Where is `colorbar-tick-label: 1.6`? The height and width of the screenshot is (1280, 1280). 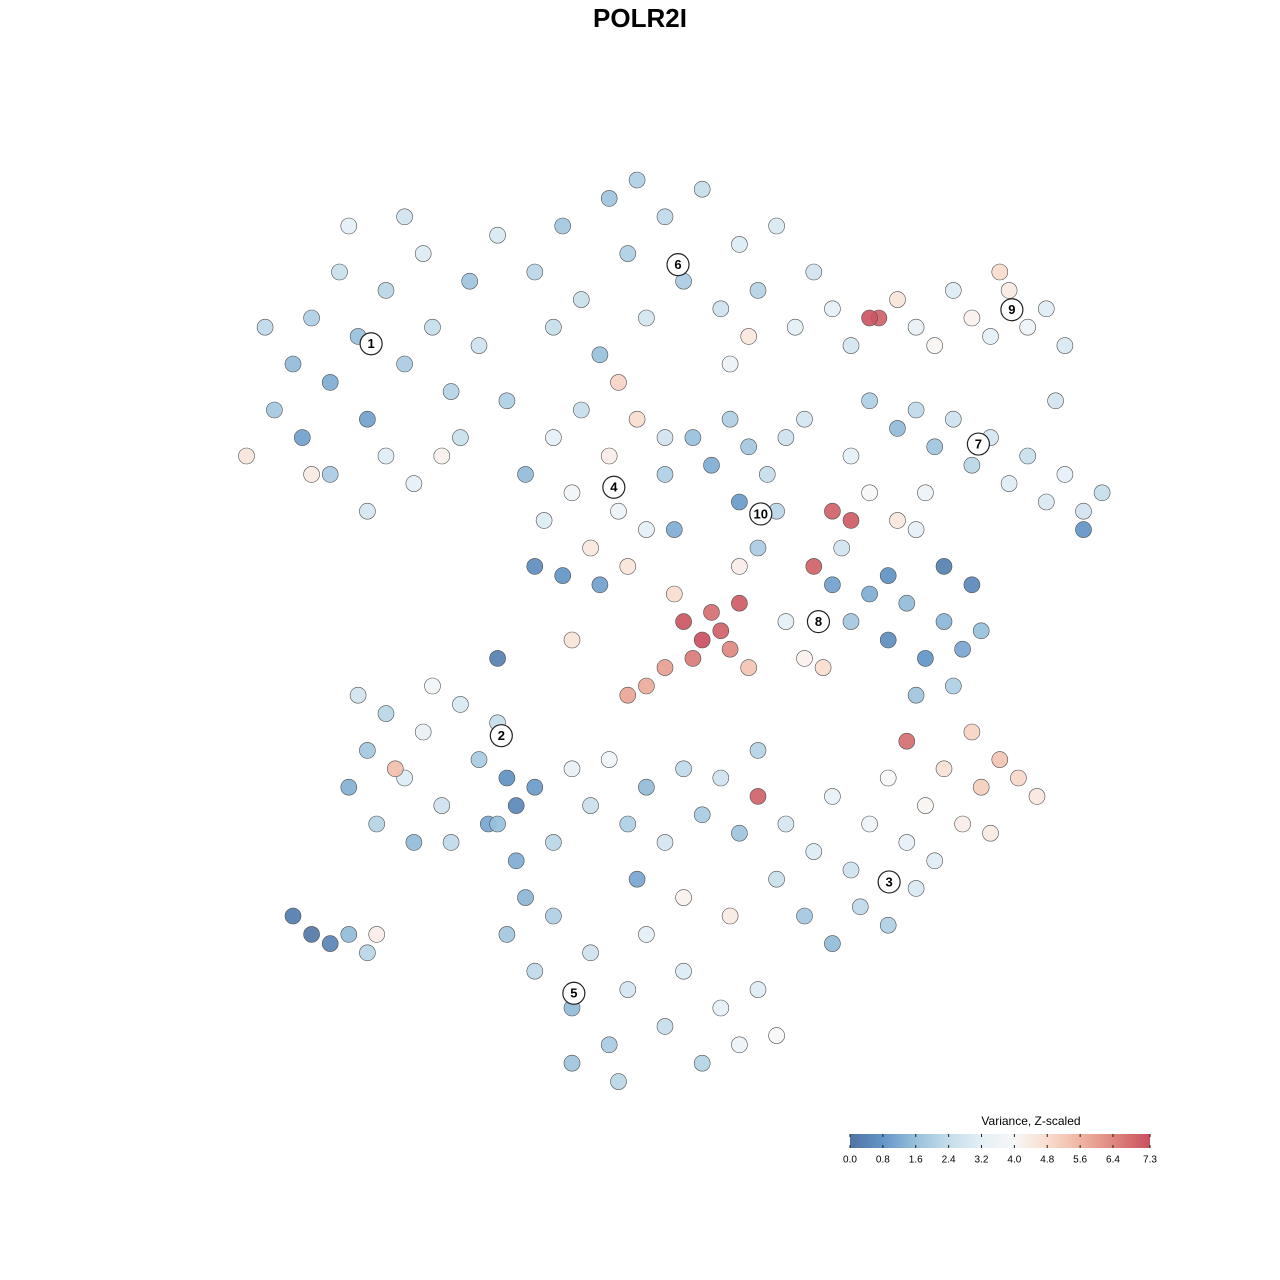
colorbar-tick-label: 1.6 is located at coordinates (916, 1160).